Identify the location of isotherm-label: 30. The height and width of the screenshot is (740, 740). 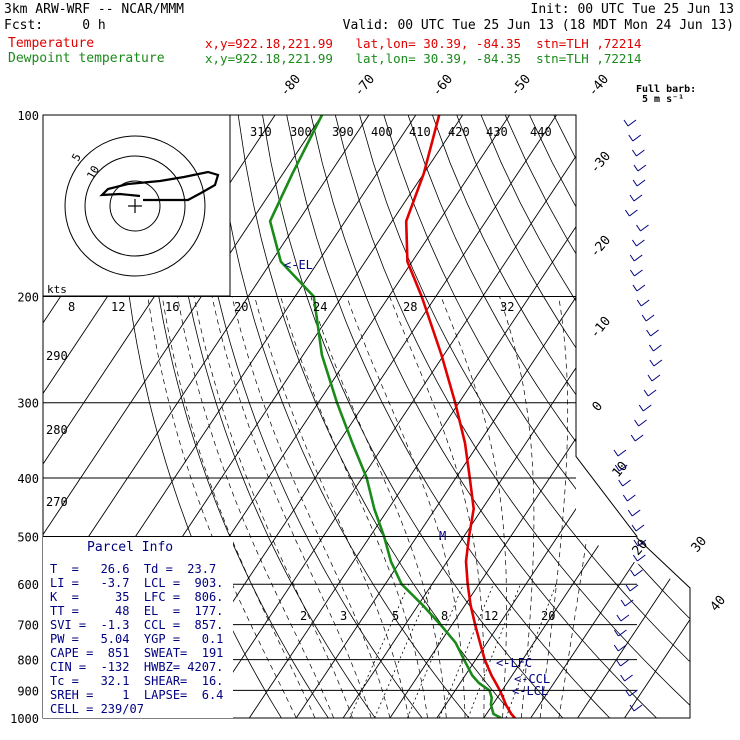
(700, 545).